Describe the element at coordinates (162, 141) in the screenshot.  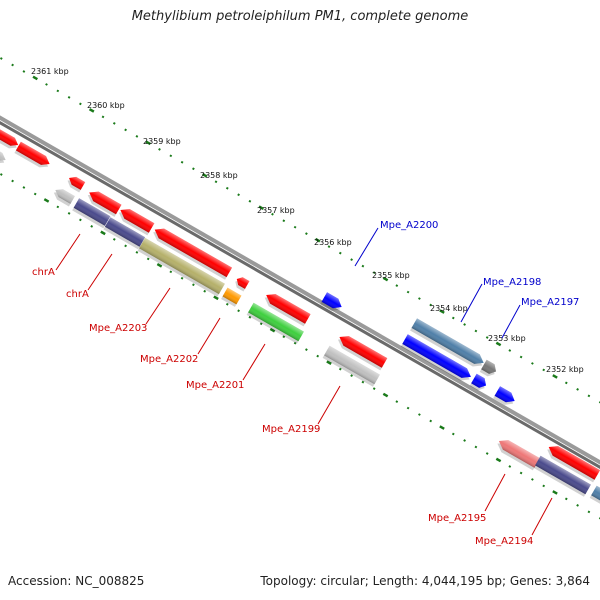
I see `scale-label: 2359 kbp` at that location.